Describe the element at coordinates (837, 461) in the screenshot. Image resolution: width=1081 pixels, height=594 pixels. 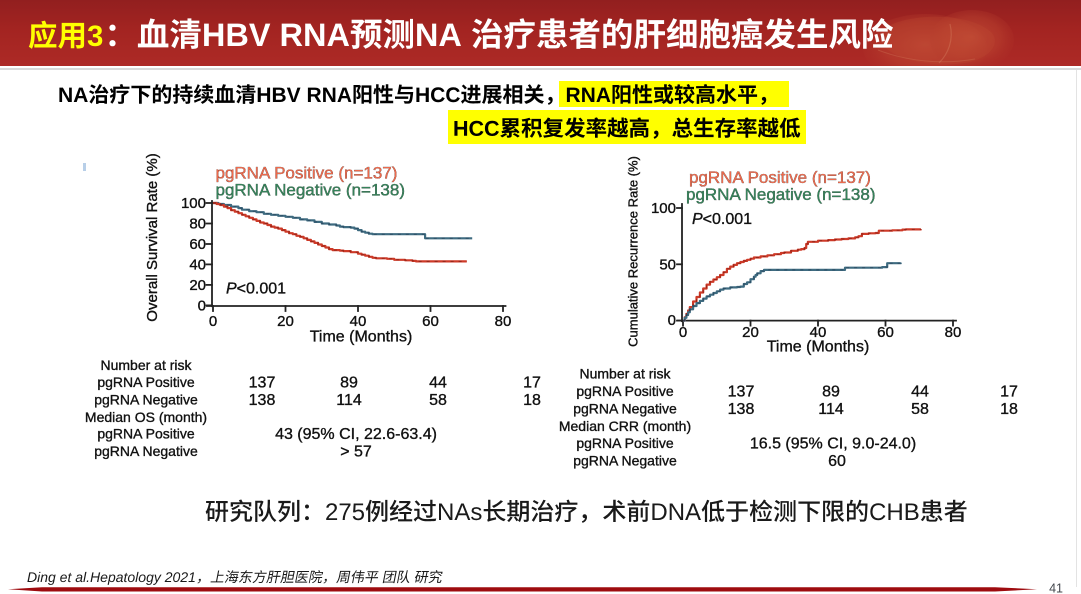
I see `svg-text: 60` at that location.